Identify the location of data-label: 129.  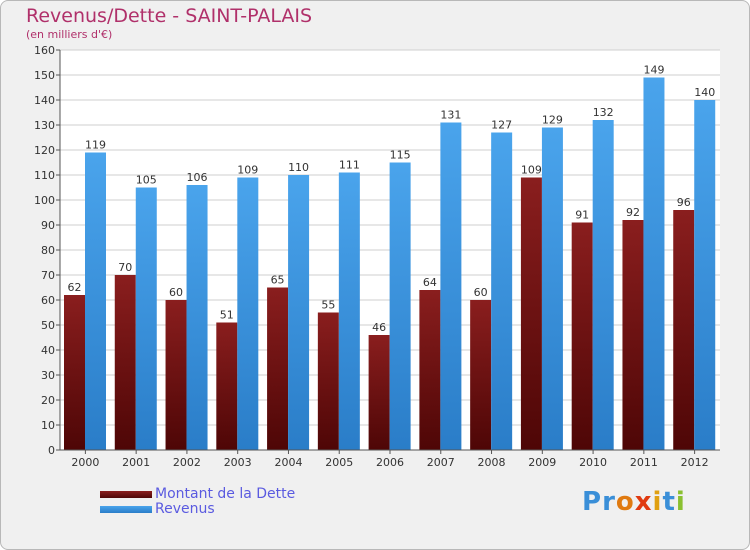
(552, 120).